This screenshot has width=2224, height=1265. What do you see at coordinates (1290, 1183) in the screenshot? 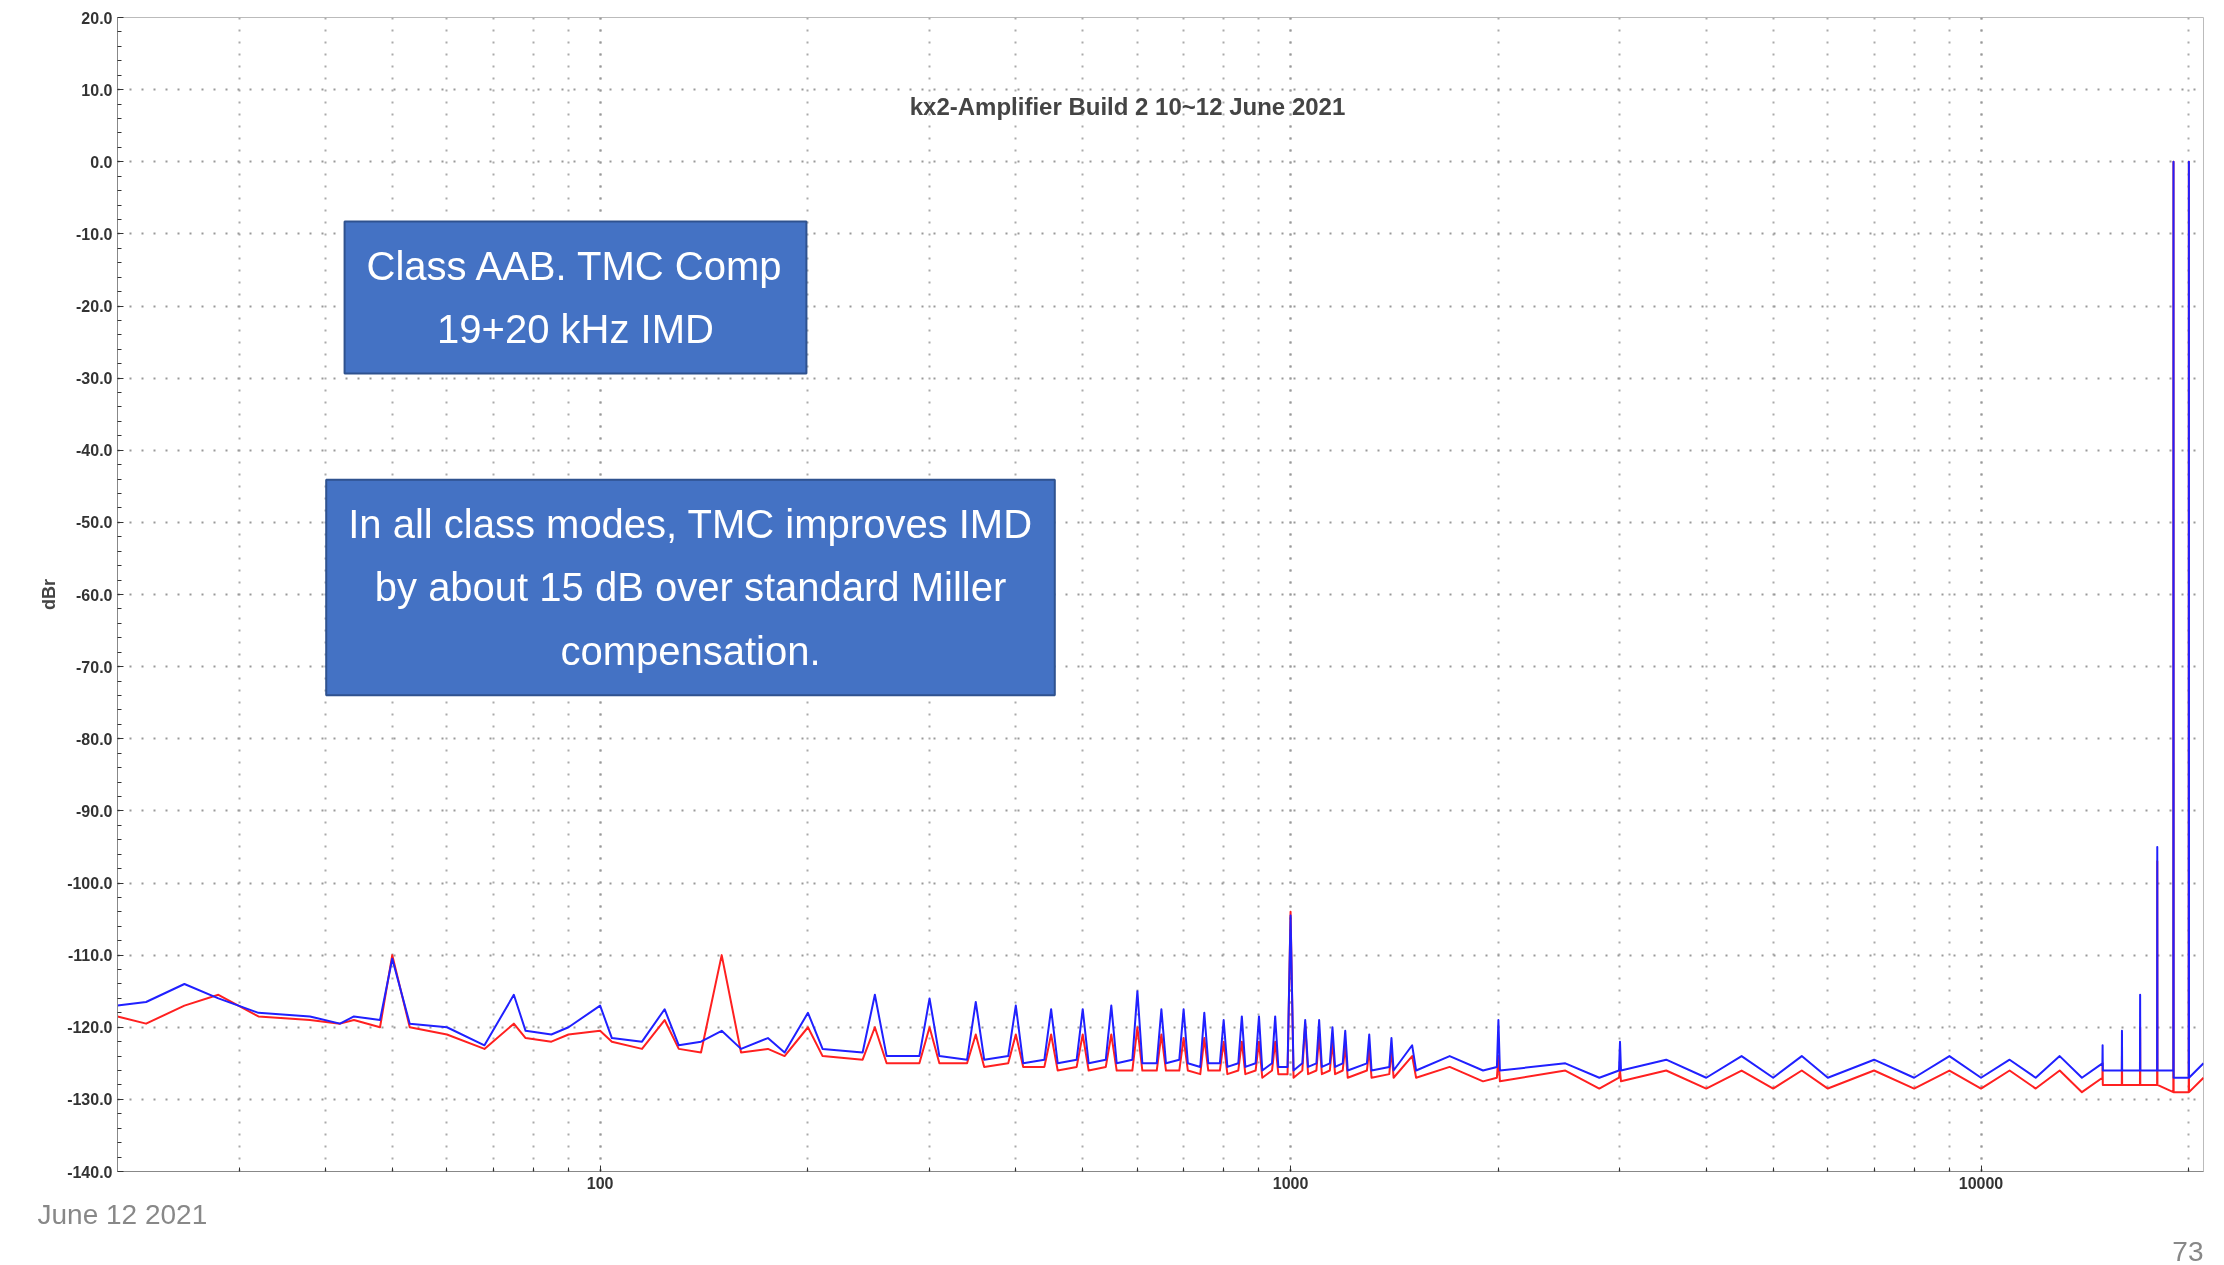
I see `x-tick-label: 1000` at bounding box center [1290, 1183].